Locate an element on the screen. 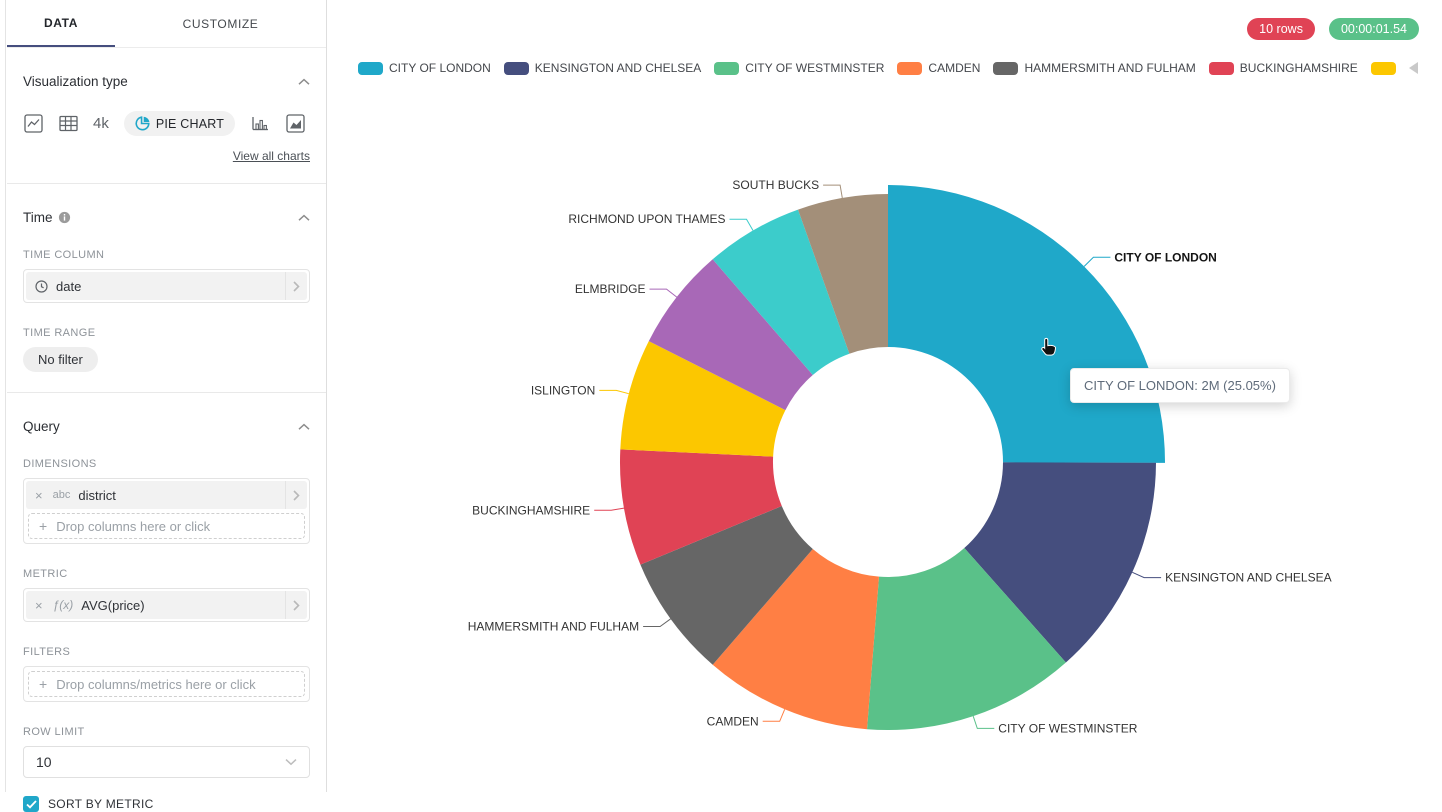  pie-slice-city-of-westminster is located at coordinates (966, 639).